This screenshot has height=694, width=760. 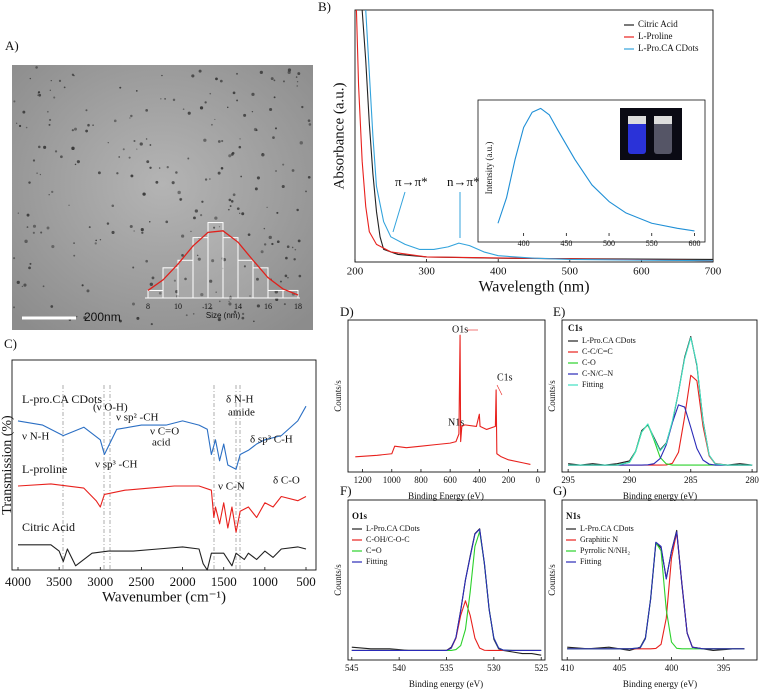 What do you see at coordinates (589, 362) in the screenshot?
I see `legend-label: C-O` at bounding box center [589, 362].